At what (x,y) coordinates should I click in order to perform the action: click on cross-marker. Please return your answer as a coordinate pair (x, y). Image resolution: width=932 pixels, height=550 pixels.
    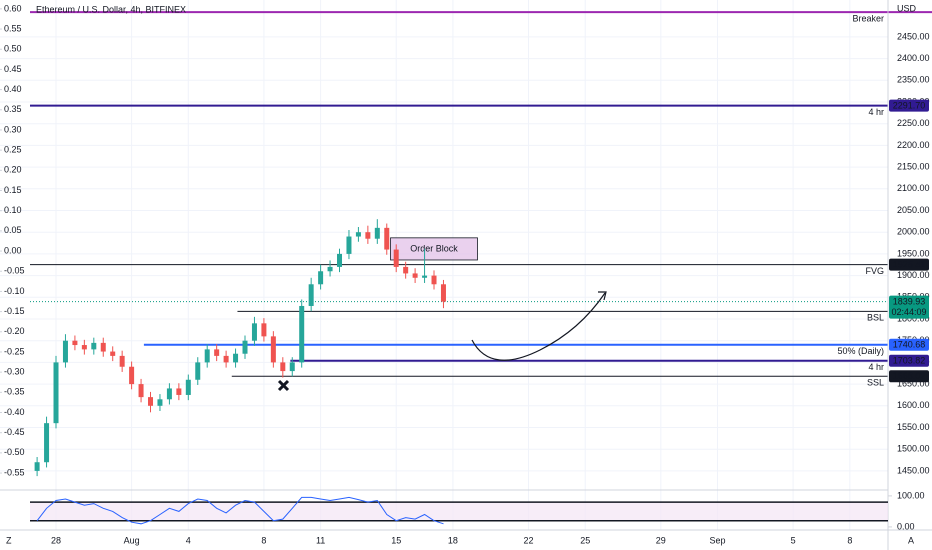
    Looking at the image, I should click on (283, 385).